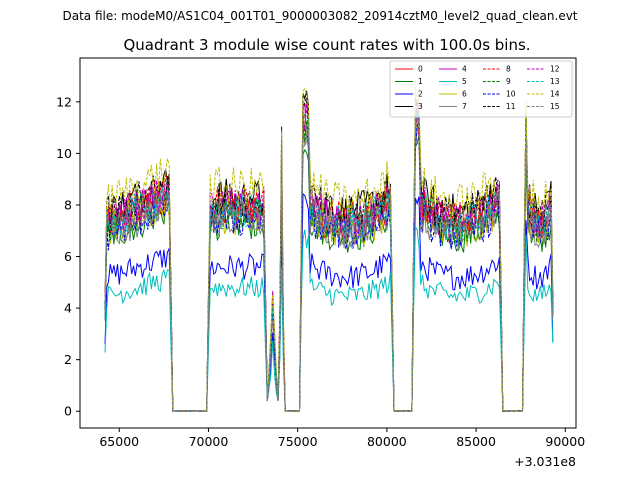 This screenshot has height=480, width=640. I want to click on legend-label-14: 14, so click(555, 94).